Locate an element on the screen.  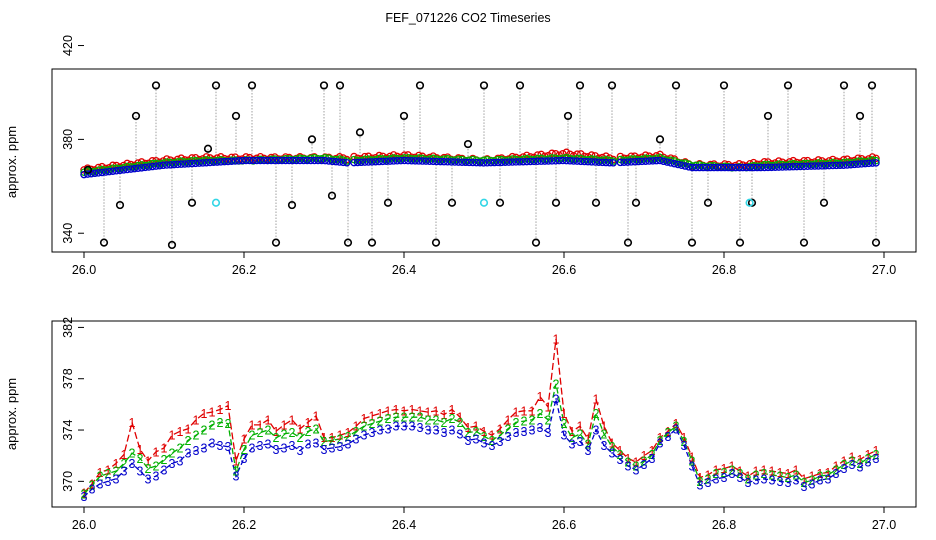
y-tick-label: 340 is located at coordinates (68, 233).